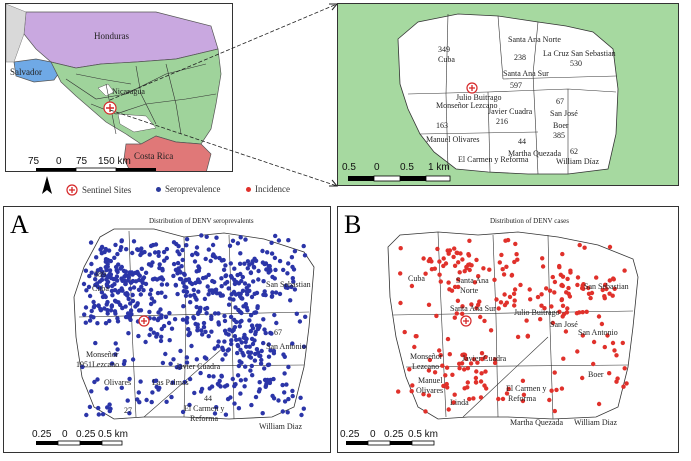  I want to click on nb-name: Manuel Olivares, so click(453, 139).